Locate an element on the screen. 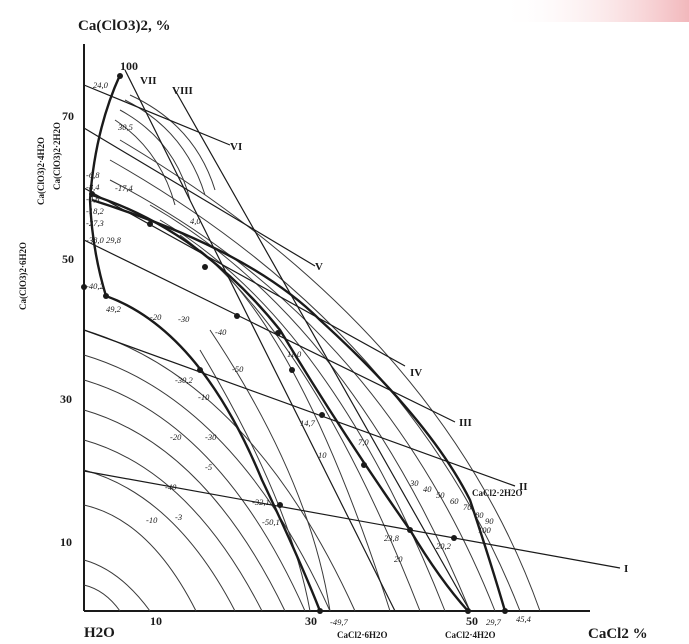  corner-tint is located at coordinates (594, 11).